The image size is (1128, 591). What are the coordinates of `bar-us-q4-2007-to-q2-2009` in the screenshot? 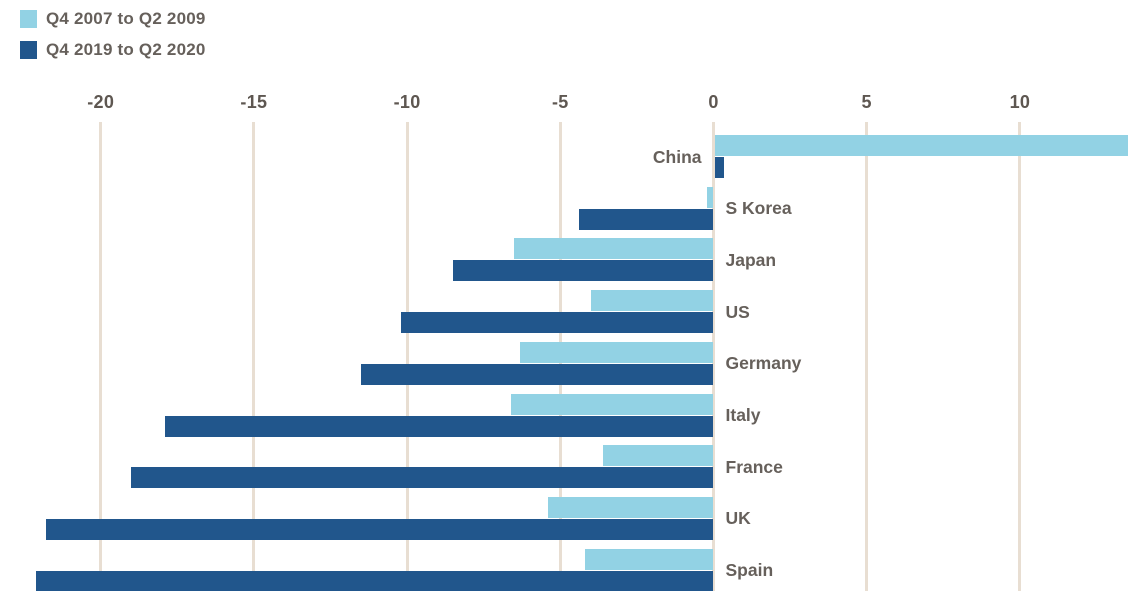 It's located at (652, 301).